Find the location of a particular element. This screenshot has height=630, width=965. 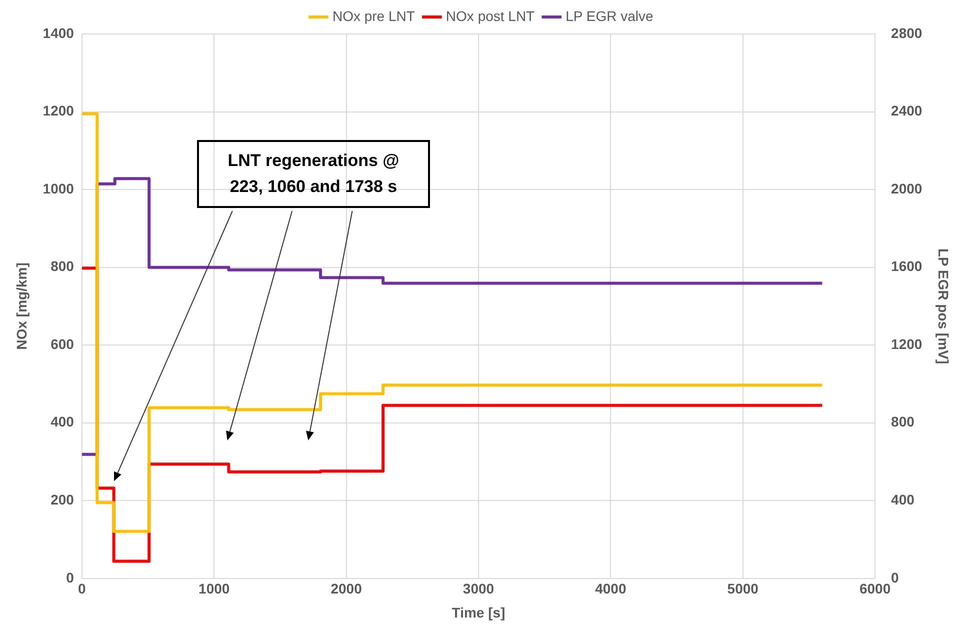

y2-tick-label: 1200 is located at coordinates (906, 344).